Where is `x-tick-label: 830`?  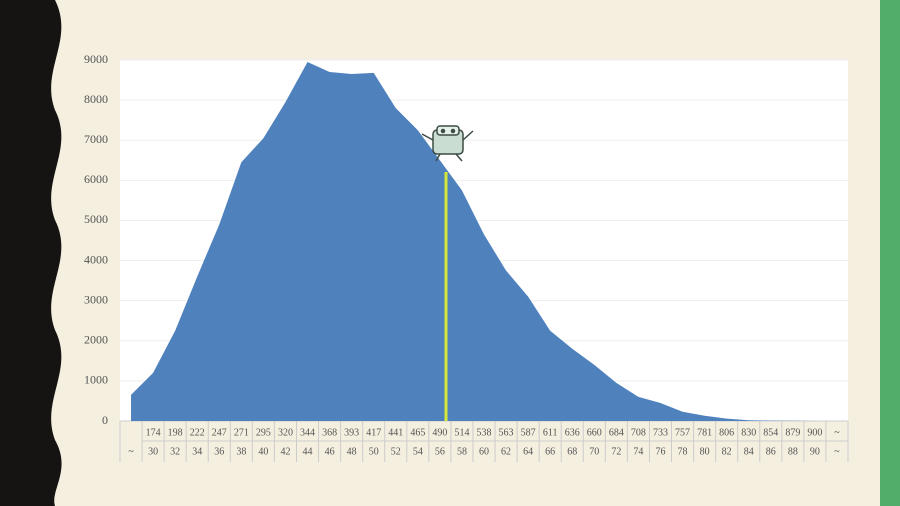 x-tick-label: 830 is located at coordinates (748, 432).